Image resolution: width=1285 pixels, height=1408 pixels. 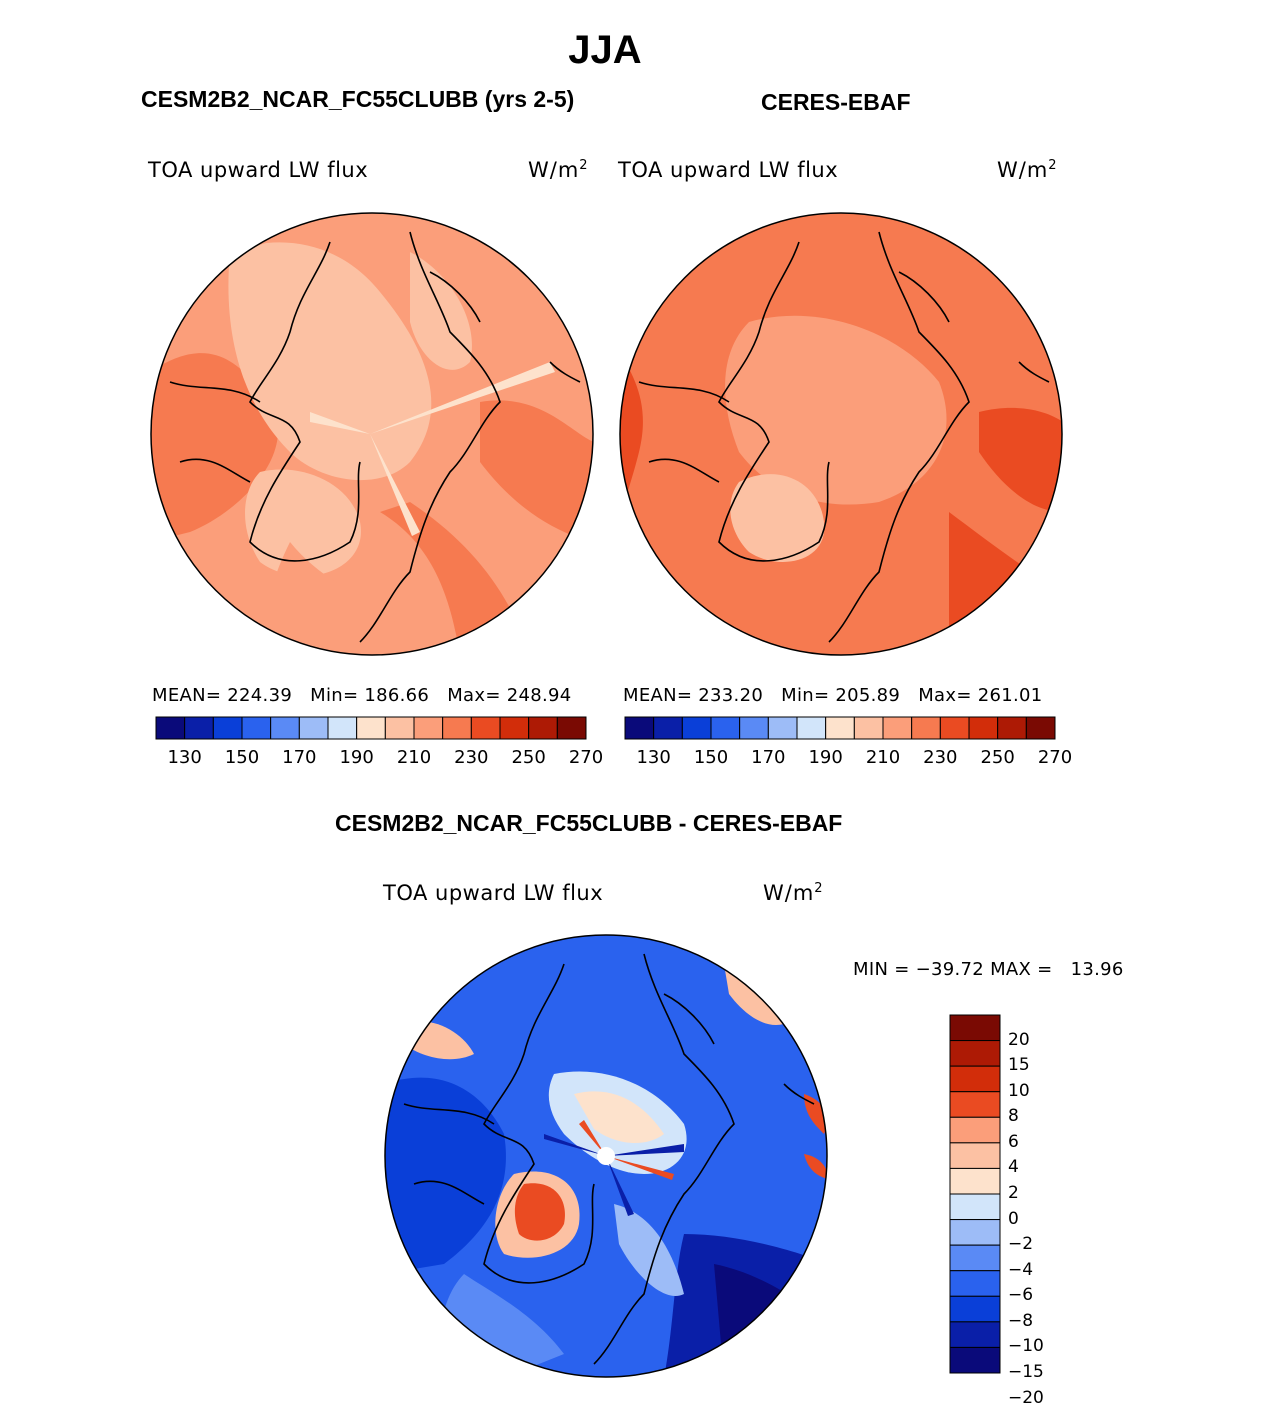 I want to click on model-colorbar-tick-label: 170, so click(x=299, y=757).